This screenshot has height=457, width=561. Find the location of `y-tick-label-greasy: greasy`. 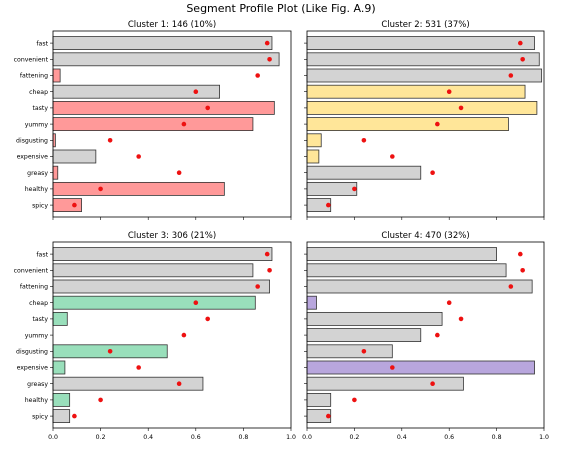

y-tick-label-greasy: greasy is located at coordinates (37, 173).